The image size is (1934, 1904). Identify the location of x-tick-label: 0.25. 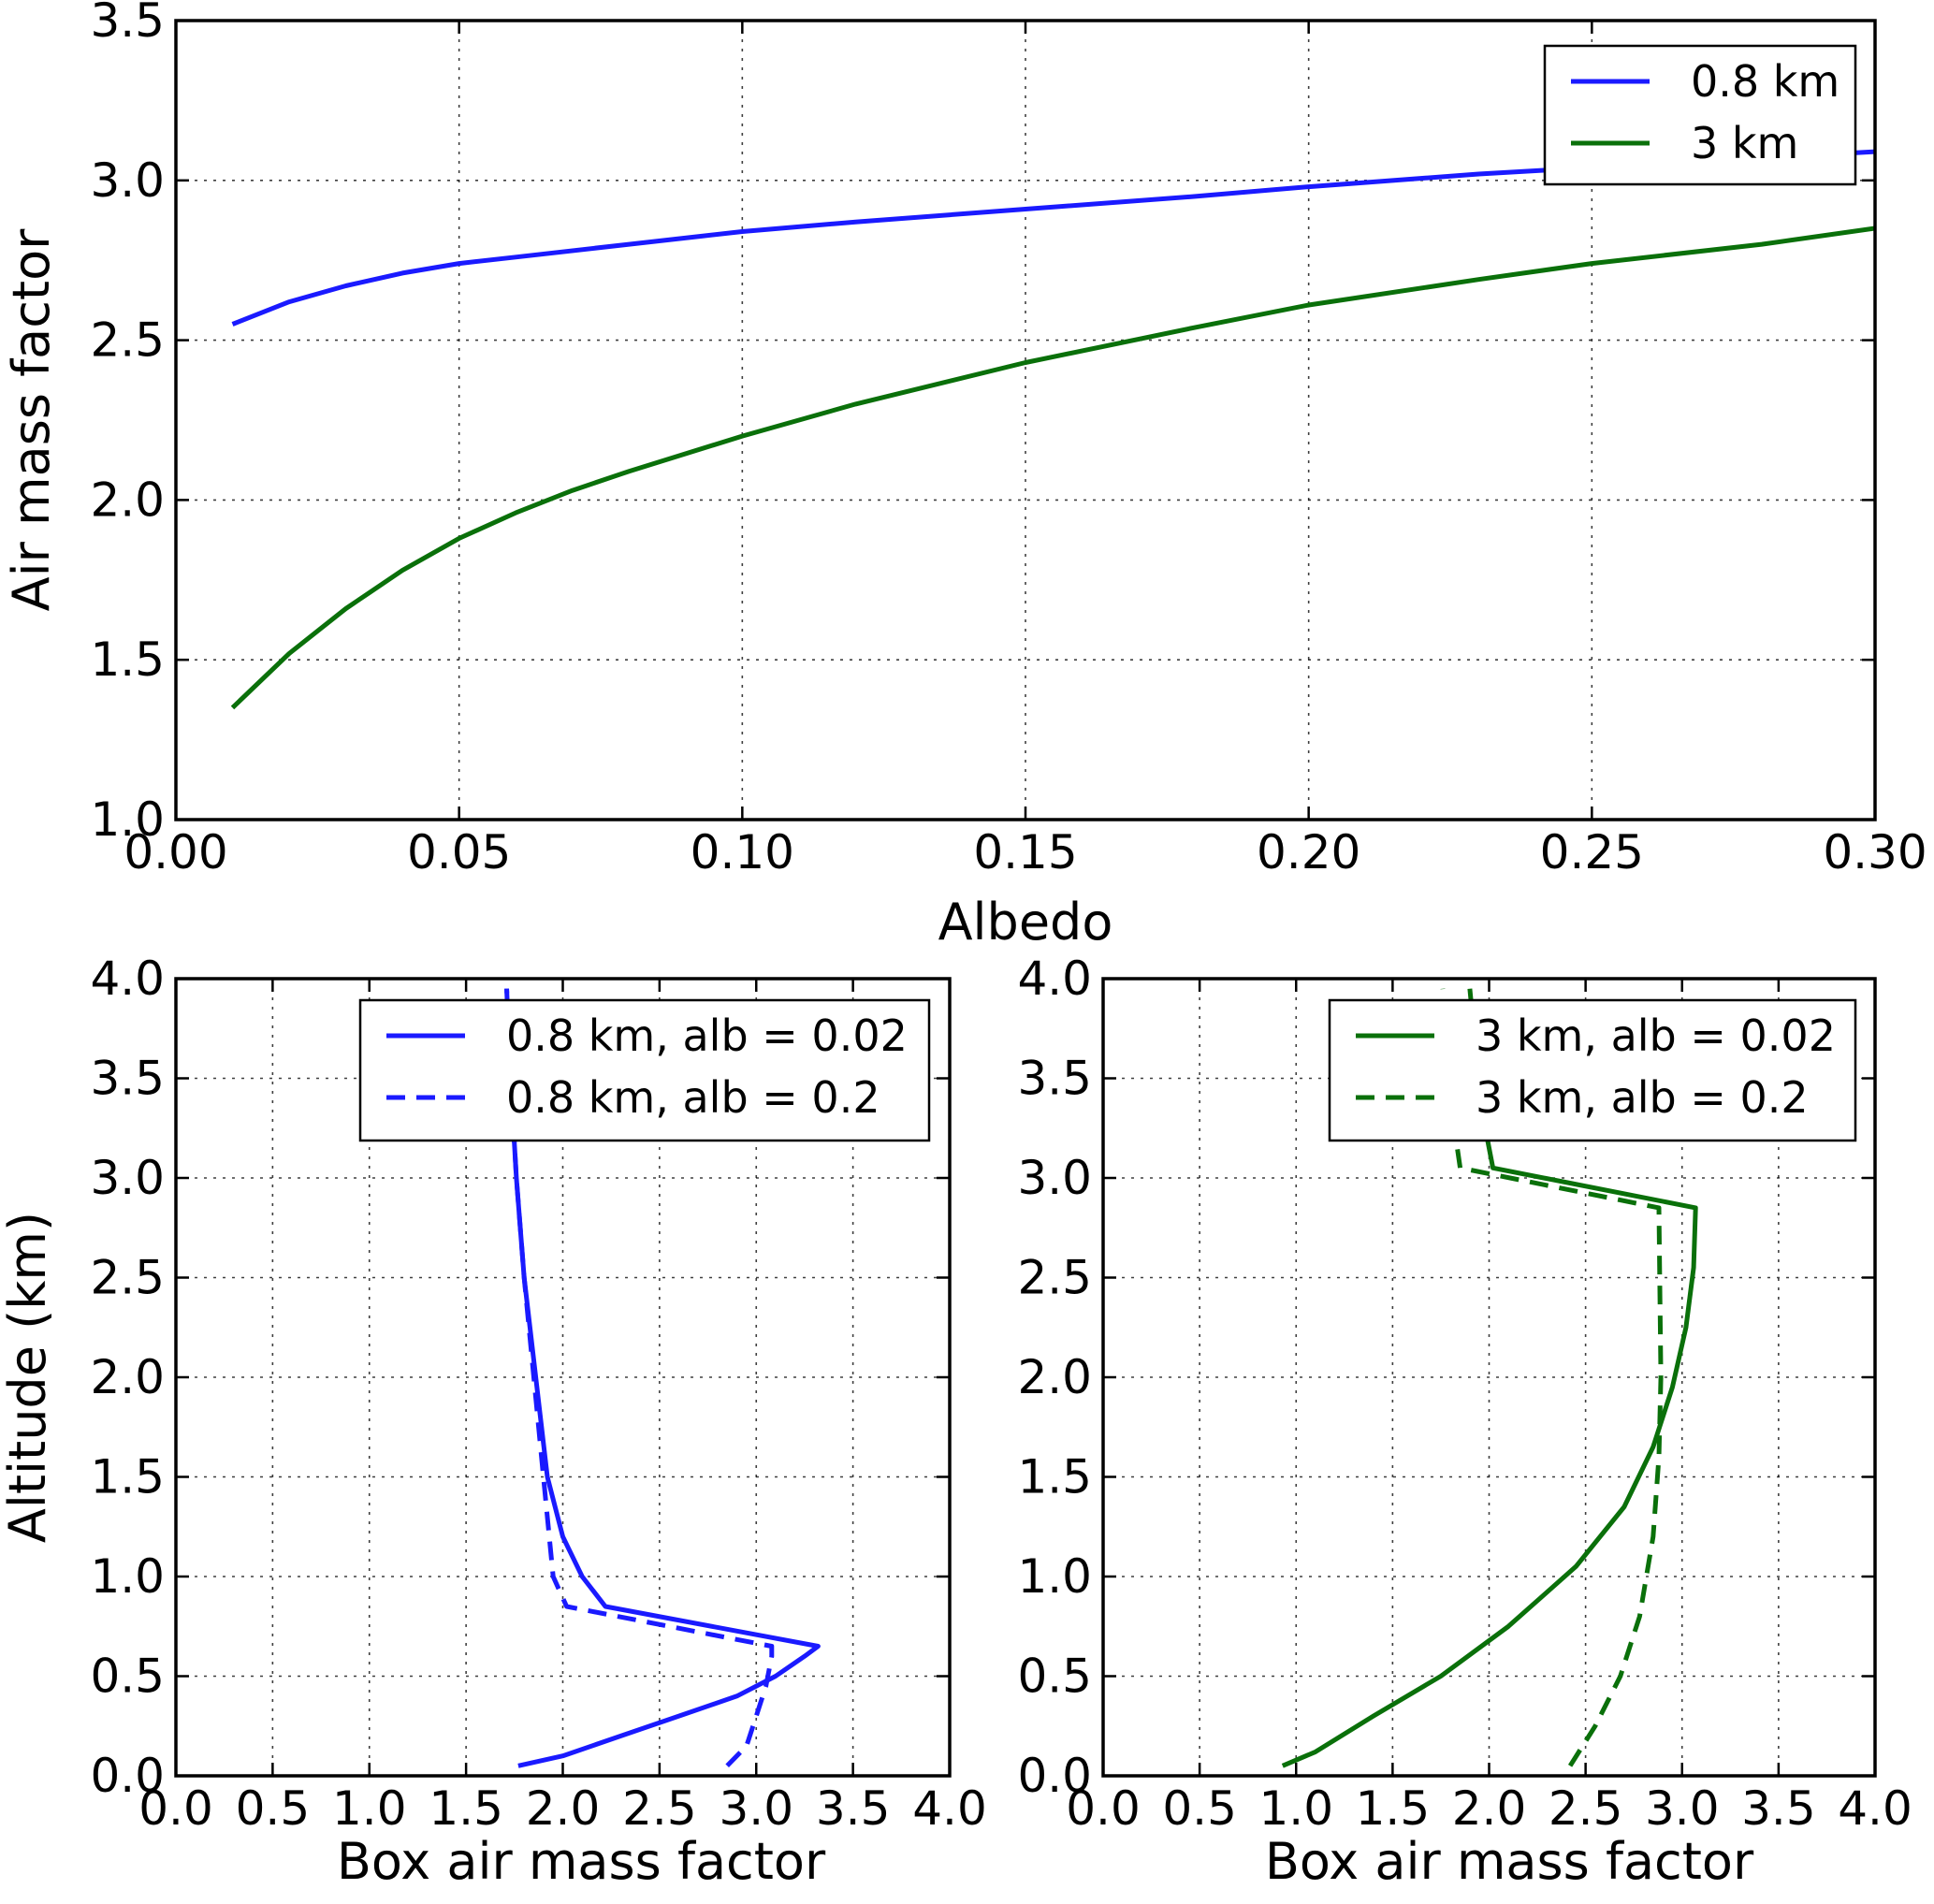
(1592, 852).